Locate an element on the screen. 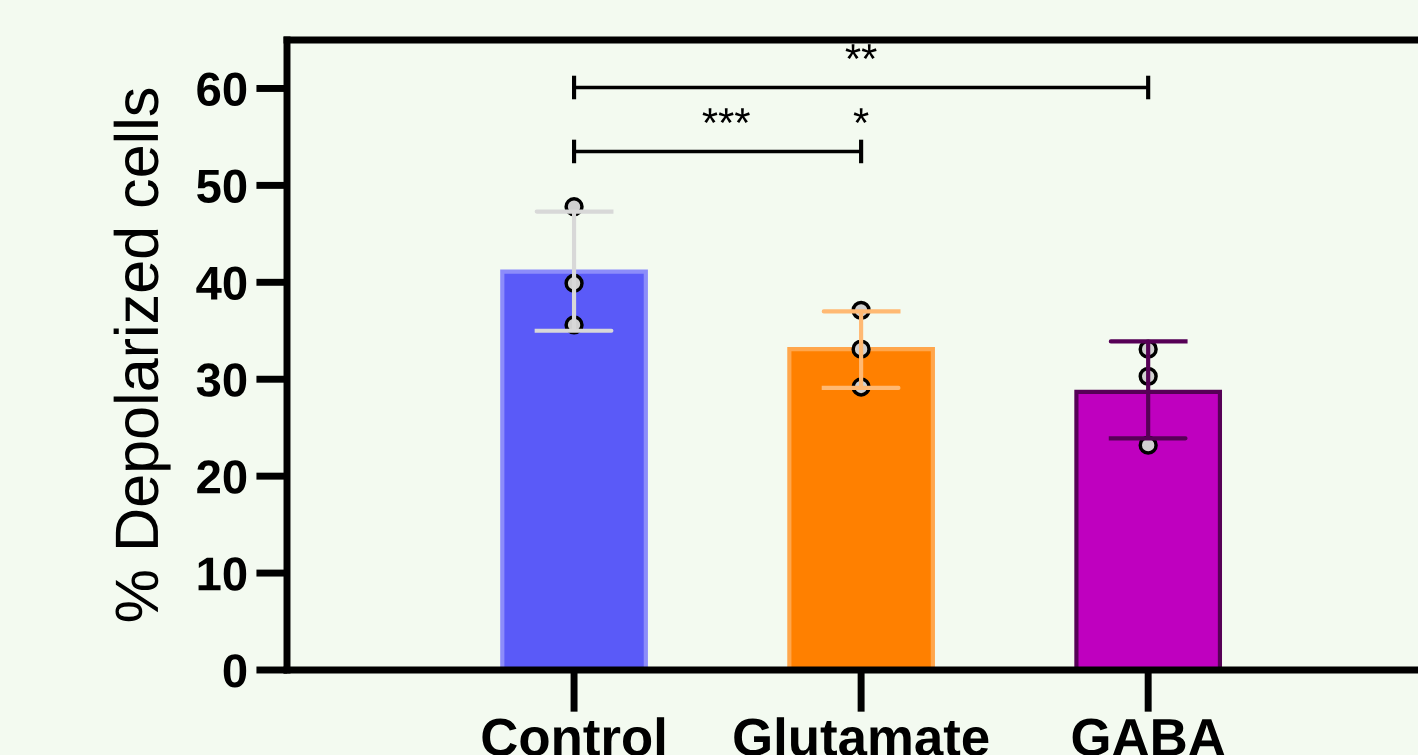  x-tick-label: Glutamate is located at coordinates (861, 736).